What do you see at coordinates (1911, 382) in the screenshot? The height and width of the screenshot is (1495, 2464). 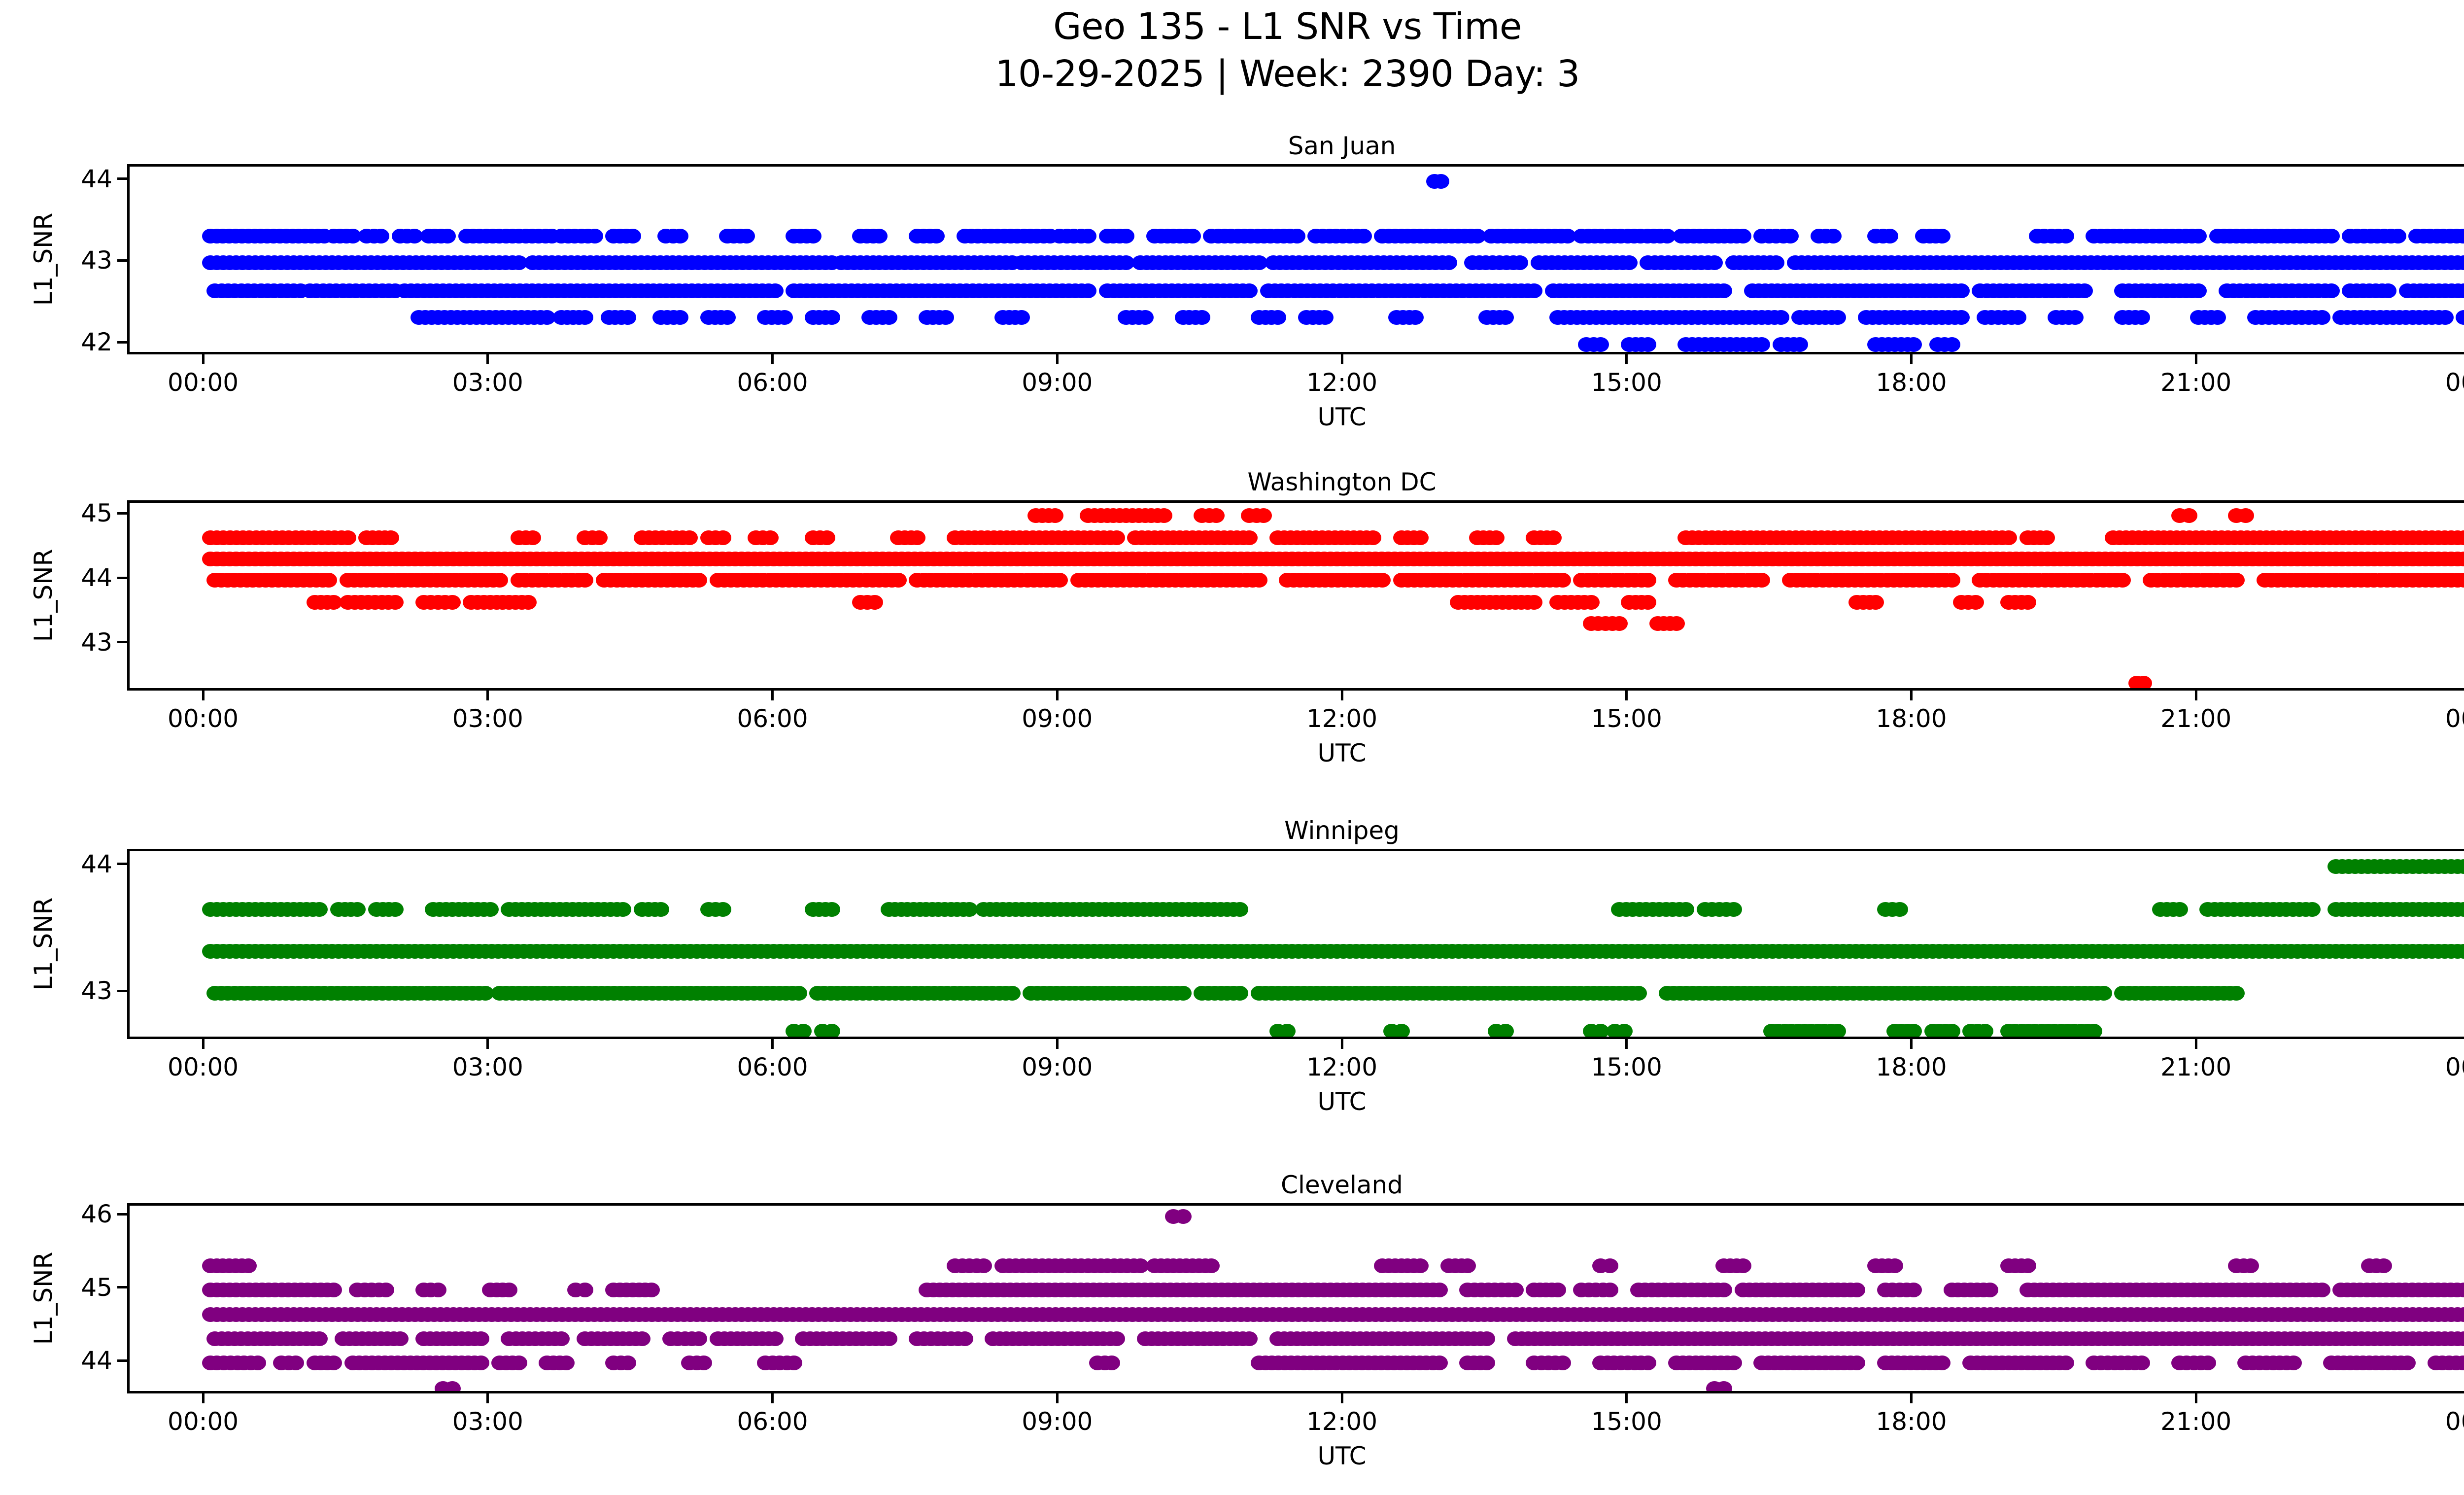 I see `x-tick-label: 18:00` at bounding box center [1911, 382].